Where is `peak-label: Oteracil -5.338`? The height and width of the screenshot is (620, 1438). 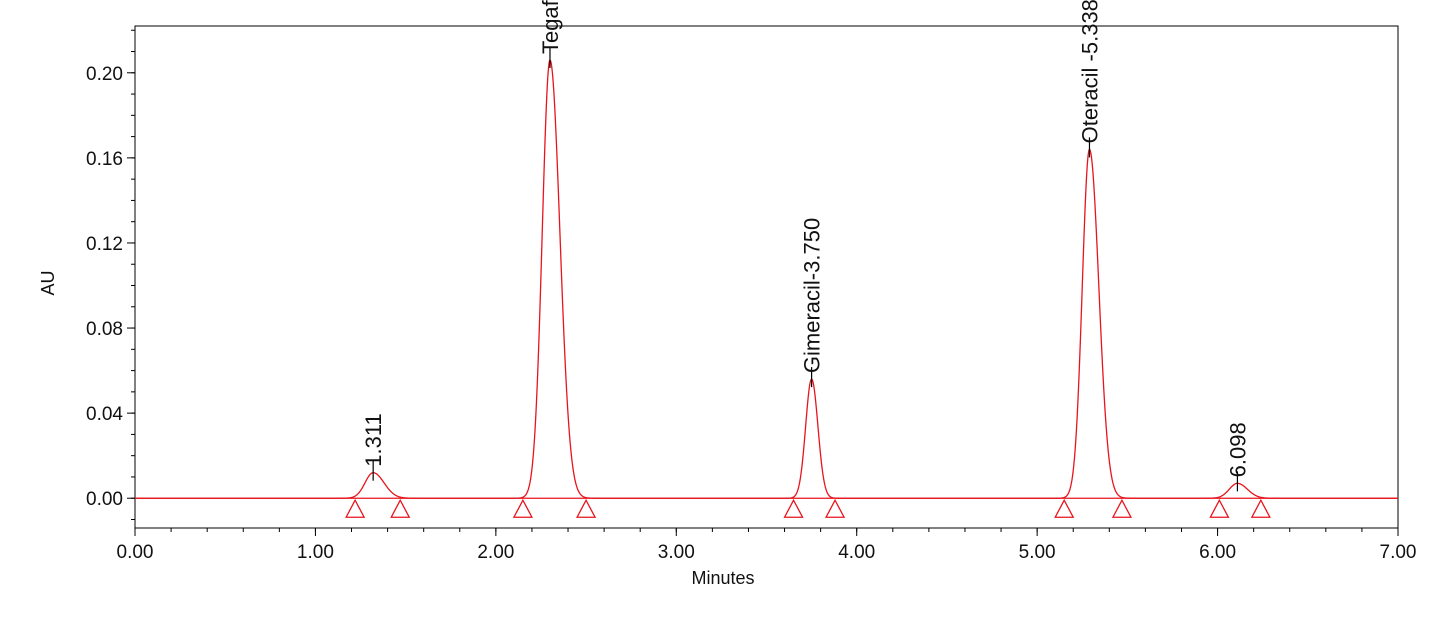
peak-label: Oteracil -5.338 is located at coordinates (1089, 71).